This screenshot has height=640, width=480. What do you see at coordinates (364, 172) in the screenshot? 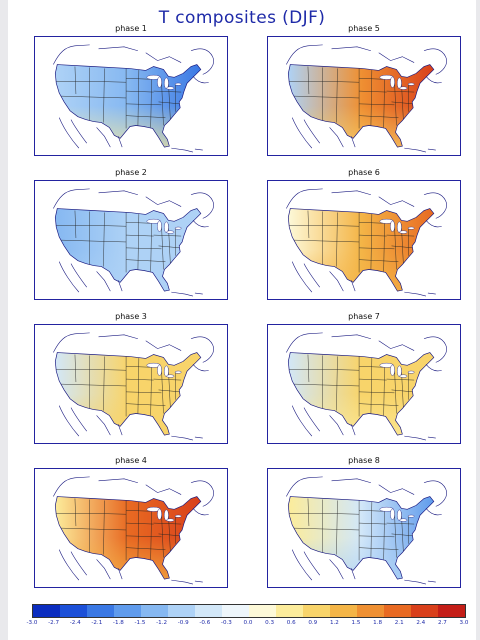
I see `panel-title: phase 6` at bounding box center [364, 172].